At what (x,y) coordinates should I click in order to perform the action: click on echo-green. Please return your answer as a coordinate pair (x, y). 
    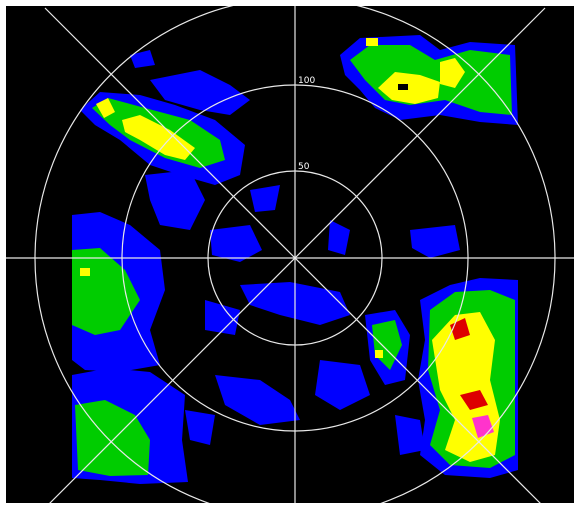
    Looking at the image, I should click on (112, 438).